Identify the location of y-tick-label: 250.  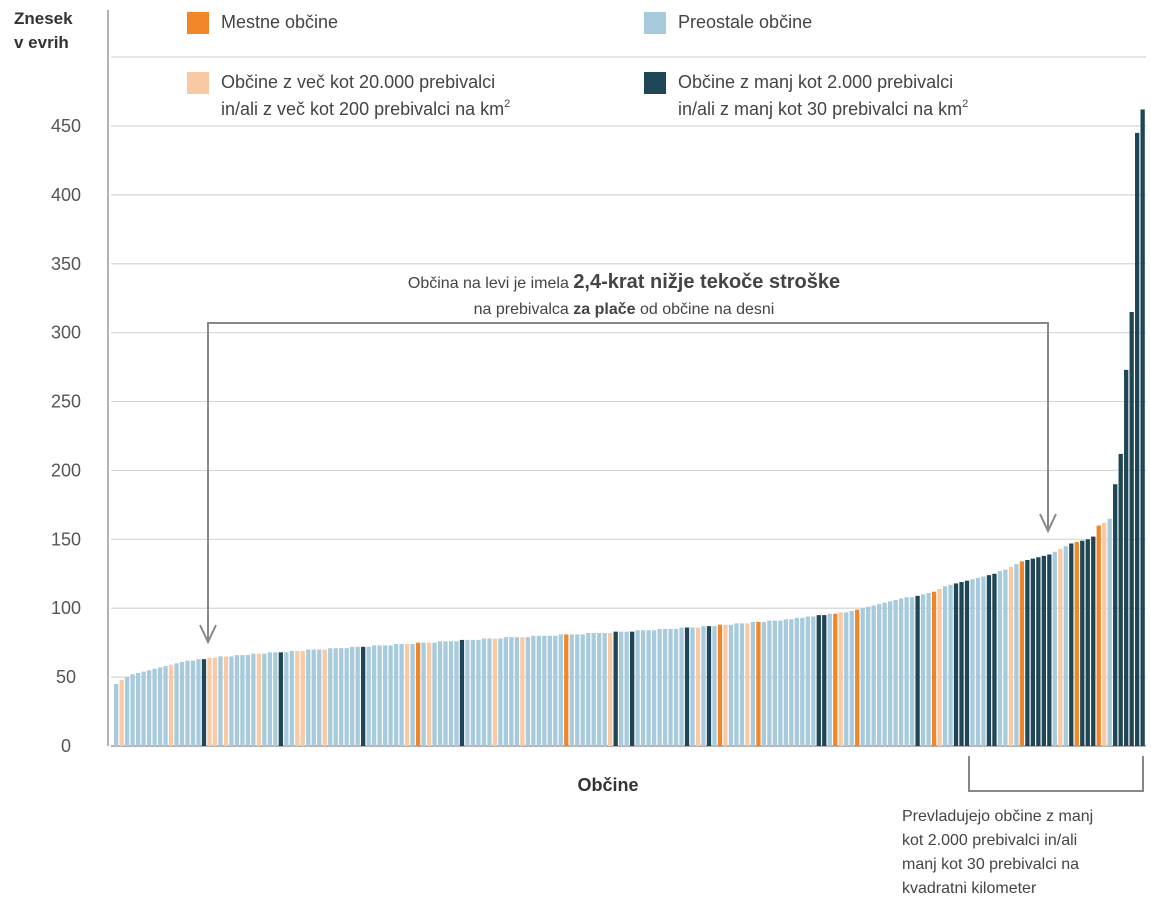
(66, 402).